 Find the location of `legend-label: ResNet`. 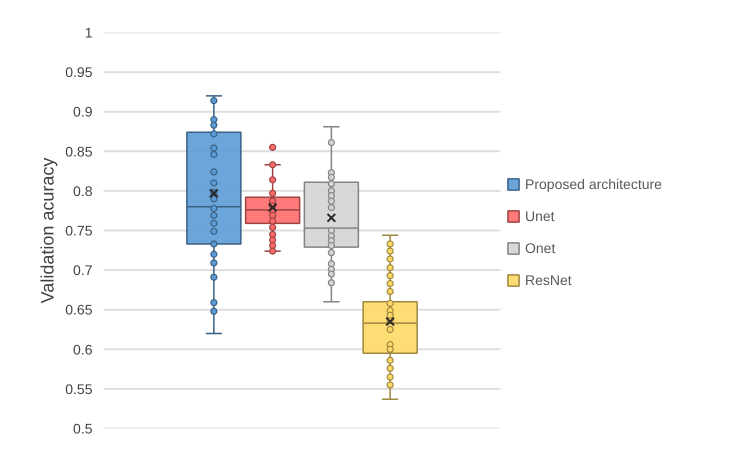

legend-label: ResNet is located at coordinates (548, 280).